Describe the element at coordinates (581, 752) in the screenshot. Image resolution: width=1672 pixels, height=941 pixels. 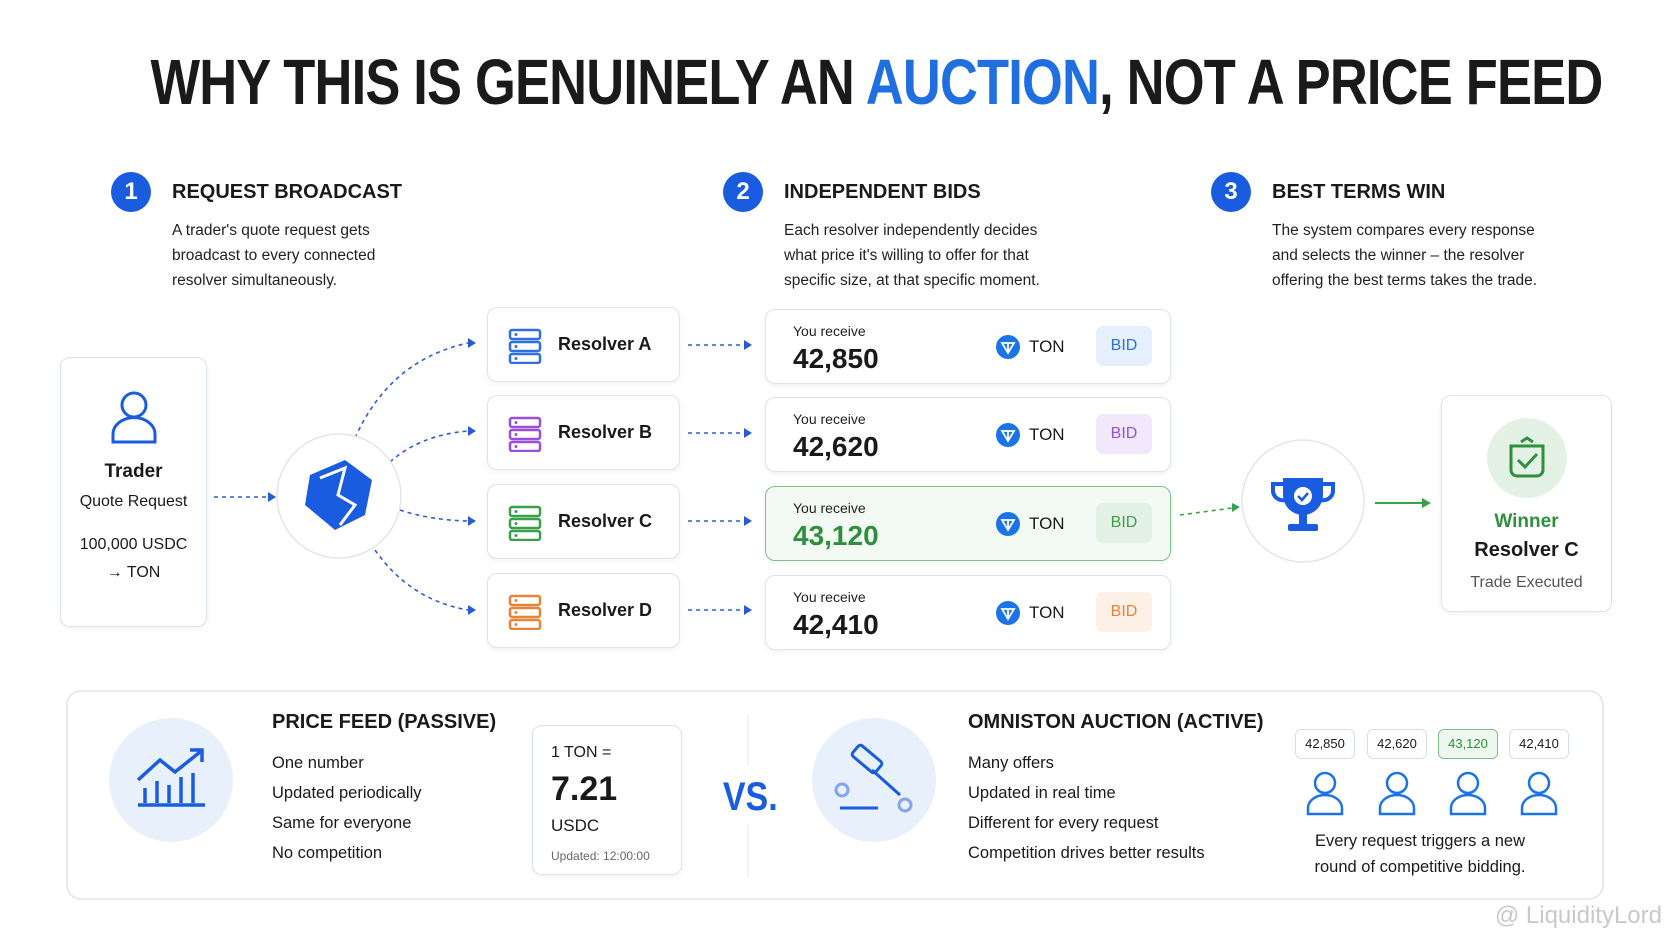
I see `price-line: 1 TON =` at that location.